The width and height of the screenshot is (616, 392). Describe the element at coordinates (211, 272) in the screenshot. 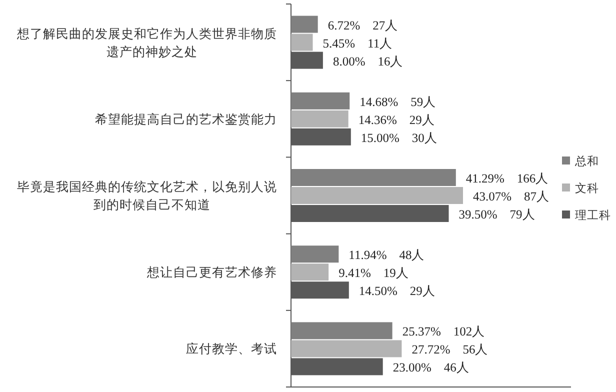

I see `y-tick-label: 想让自己更有艺术修养` at that location.